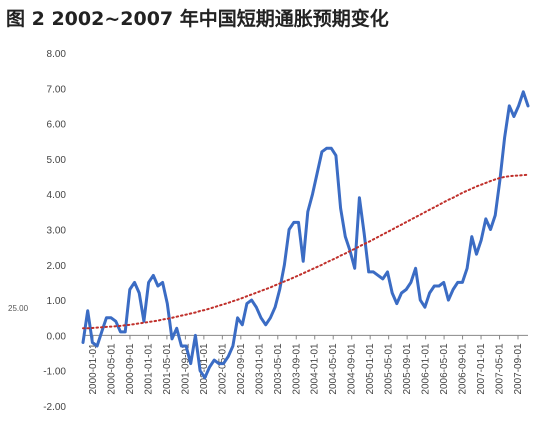 This screenshot has height=443, width=550. I want to click on y-tick-label: -1.00, so click(54, 372).